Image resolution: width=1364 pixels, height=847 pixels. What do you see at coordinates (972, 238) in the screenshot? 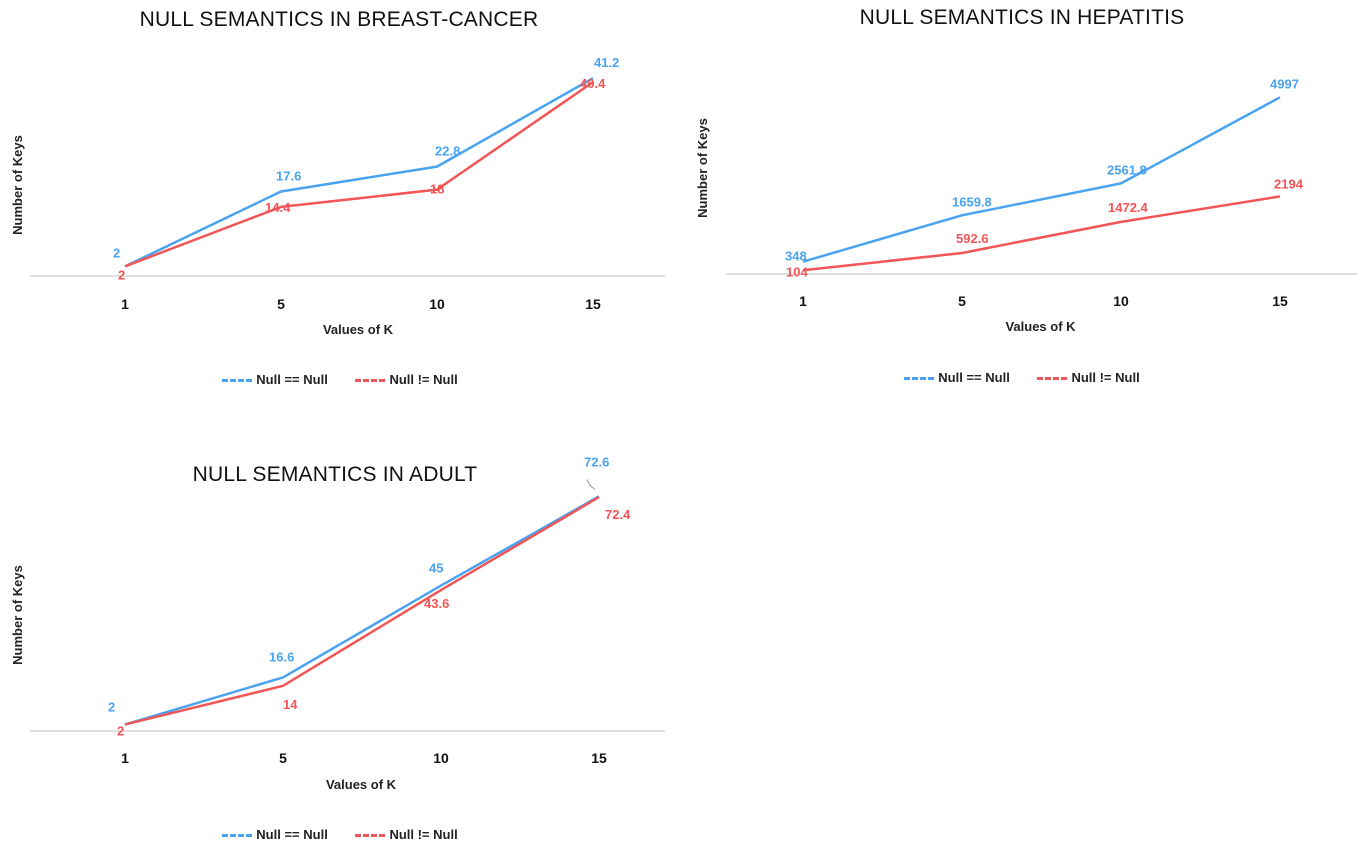
I see `data-label-null-neq: 592.6` at bounding box center [972, 238].